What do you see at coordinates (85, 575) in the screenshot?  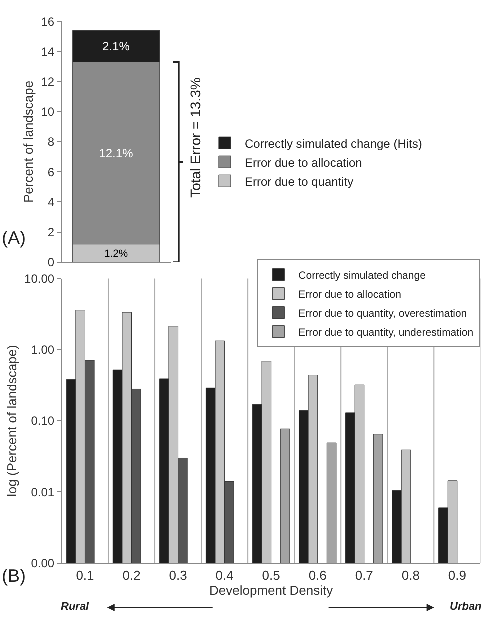 I see `x-tick-label: 0.1` at bounding box center [85, 575].